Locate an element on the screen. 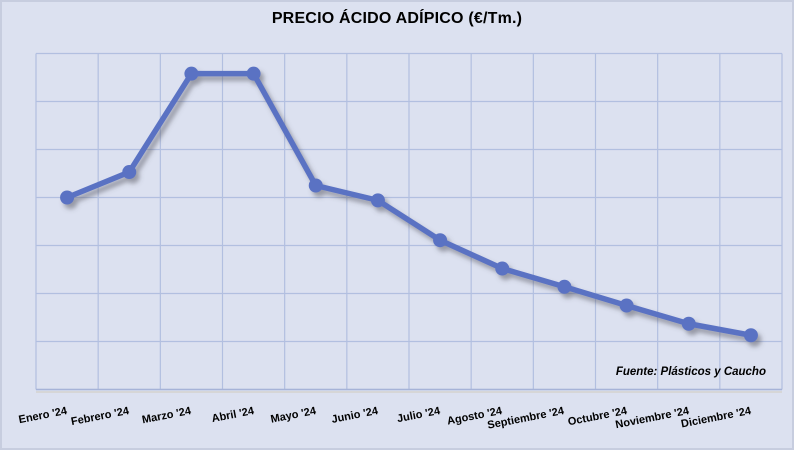 This screenshot has height=450, width=794. chart-title: PRECIO ÁCIDO ADÍPICO (€/Tm.) is located at coordinates (397, 18).